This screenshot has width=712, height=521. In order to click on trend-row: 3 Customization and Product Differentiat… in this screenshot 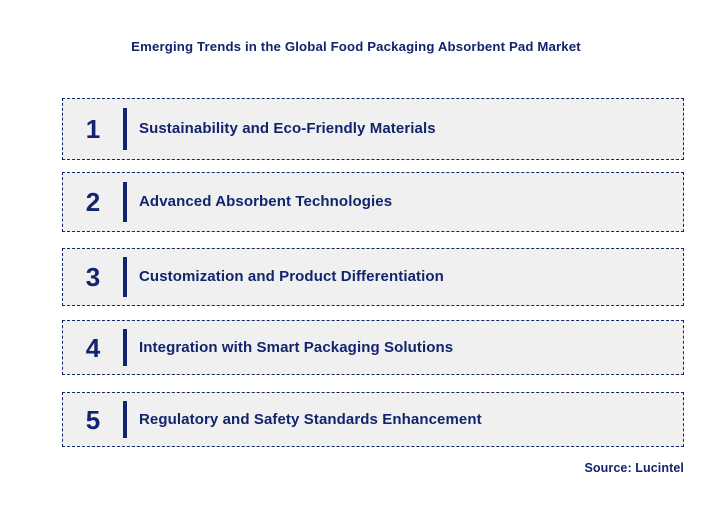, I will do `click(373, 277)`.